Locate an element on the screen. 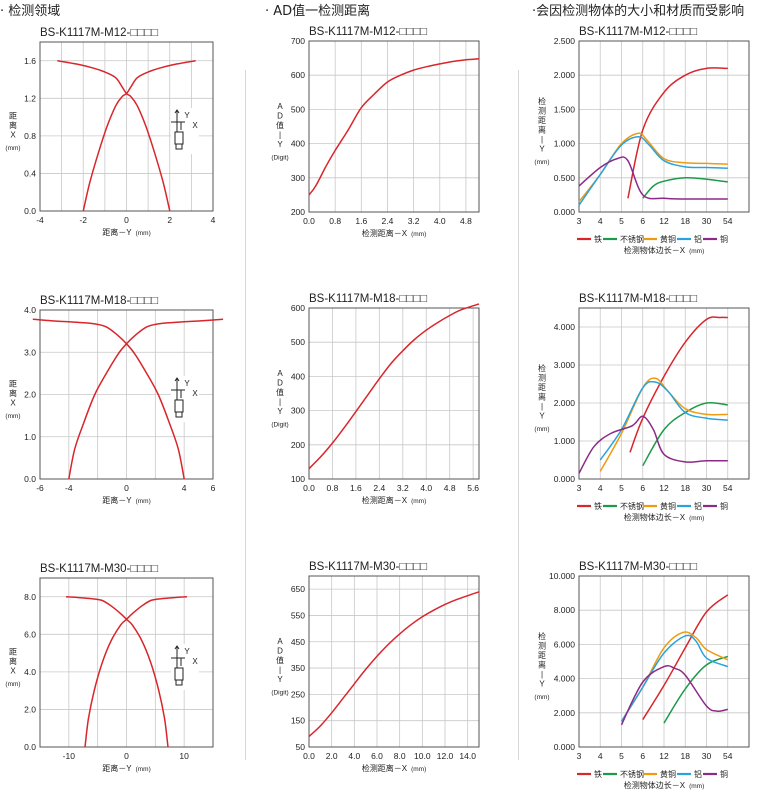 The image size is (760, 793). y-tick-label: 6.000 is located at coordinates (565, 644).